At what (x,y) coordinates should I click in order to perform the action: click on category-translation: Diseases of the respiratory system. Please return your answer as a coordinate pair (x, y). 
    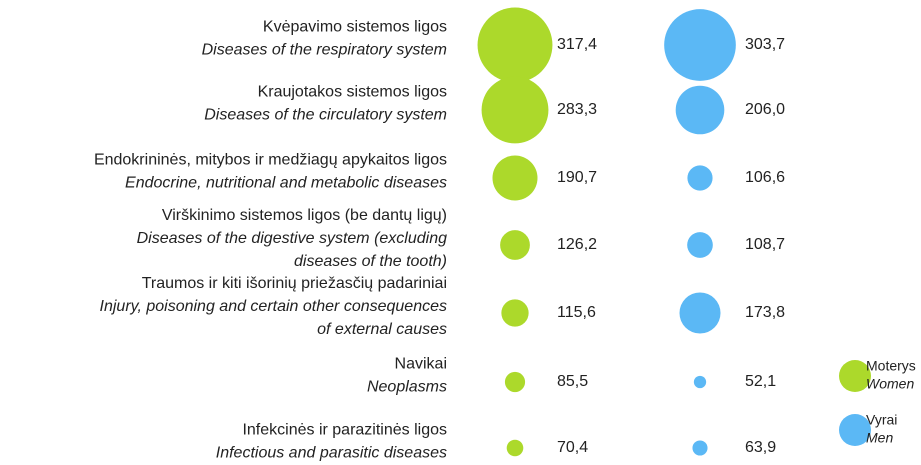
    Looking at the image, I should click on (324, 50).